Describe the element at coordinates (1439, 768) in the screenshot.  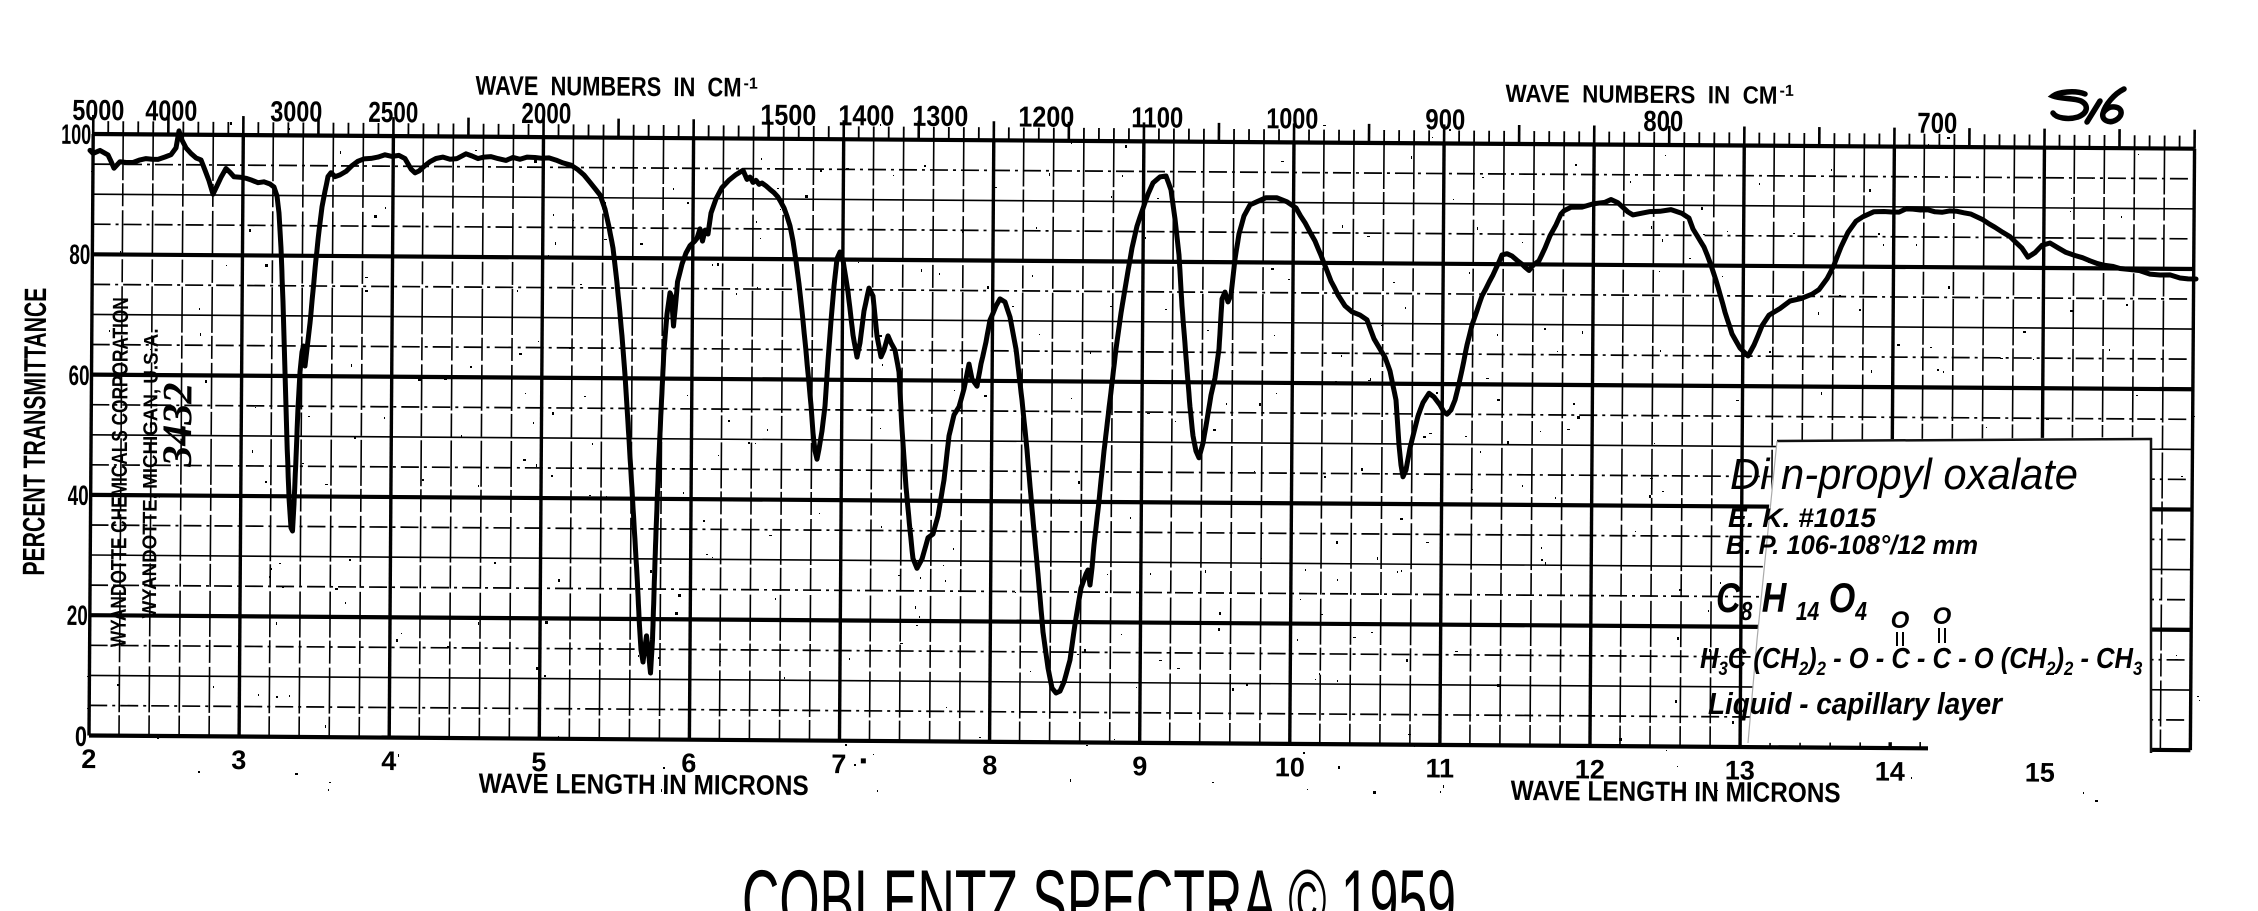
I see `svg-text: 11` at that location.